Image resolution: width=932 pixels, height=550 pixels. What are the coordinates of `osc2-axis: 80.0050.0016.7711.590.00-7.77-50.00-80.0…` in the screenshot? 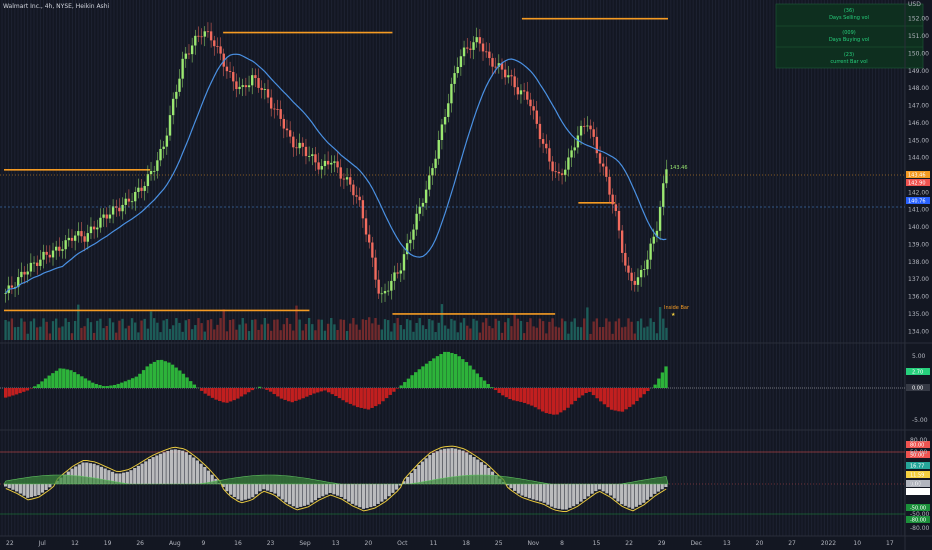 It's located at (918, 484).